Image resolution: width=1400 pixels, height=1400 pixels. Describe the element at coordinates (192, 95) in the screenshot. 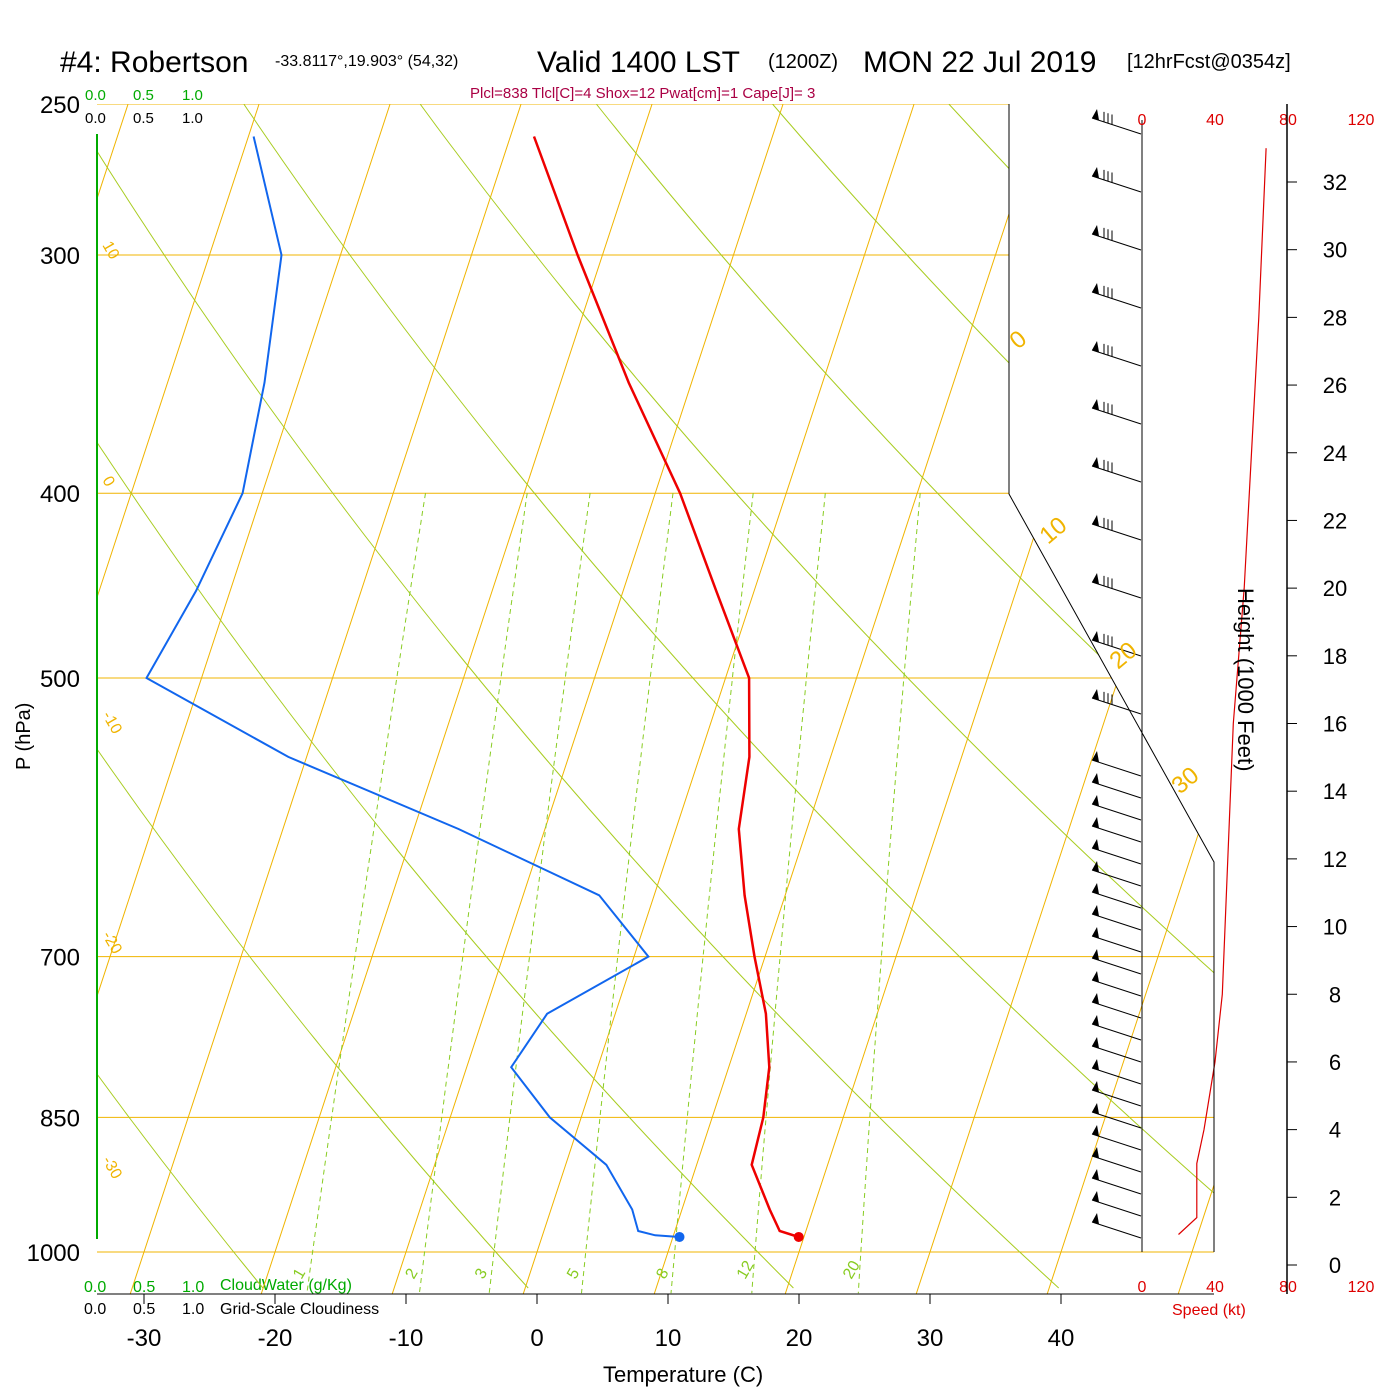

I see `cloudwater-tick: 1.0` at that location.